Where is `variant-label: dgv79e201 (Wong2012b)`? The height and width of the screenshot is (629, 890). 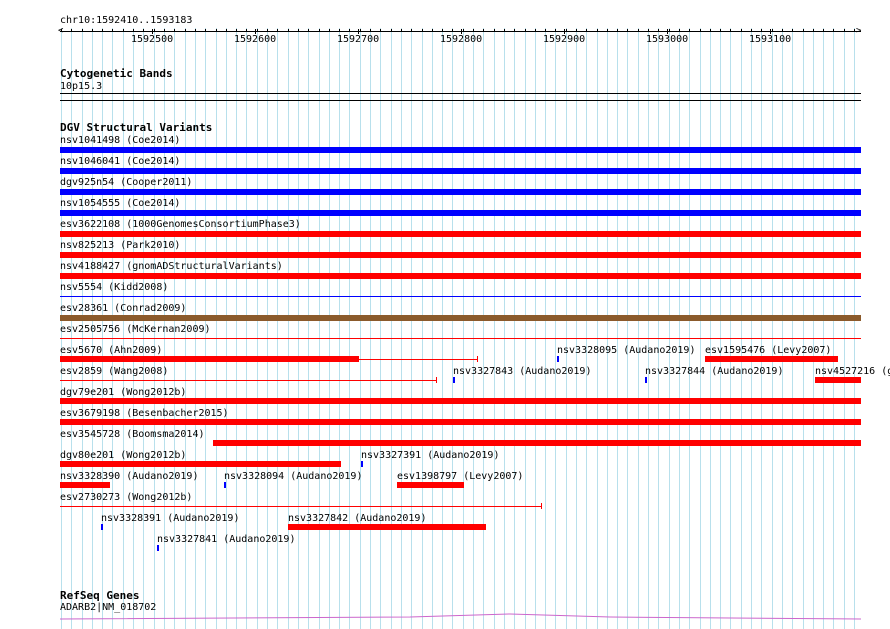
variant-label: dgv79e201 (Wong2012b) is located at coordinates (123, 392).